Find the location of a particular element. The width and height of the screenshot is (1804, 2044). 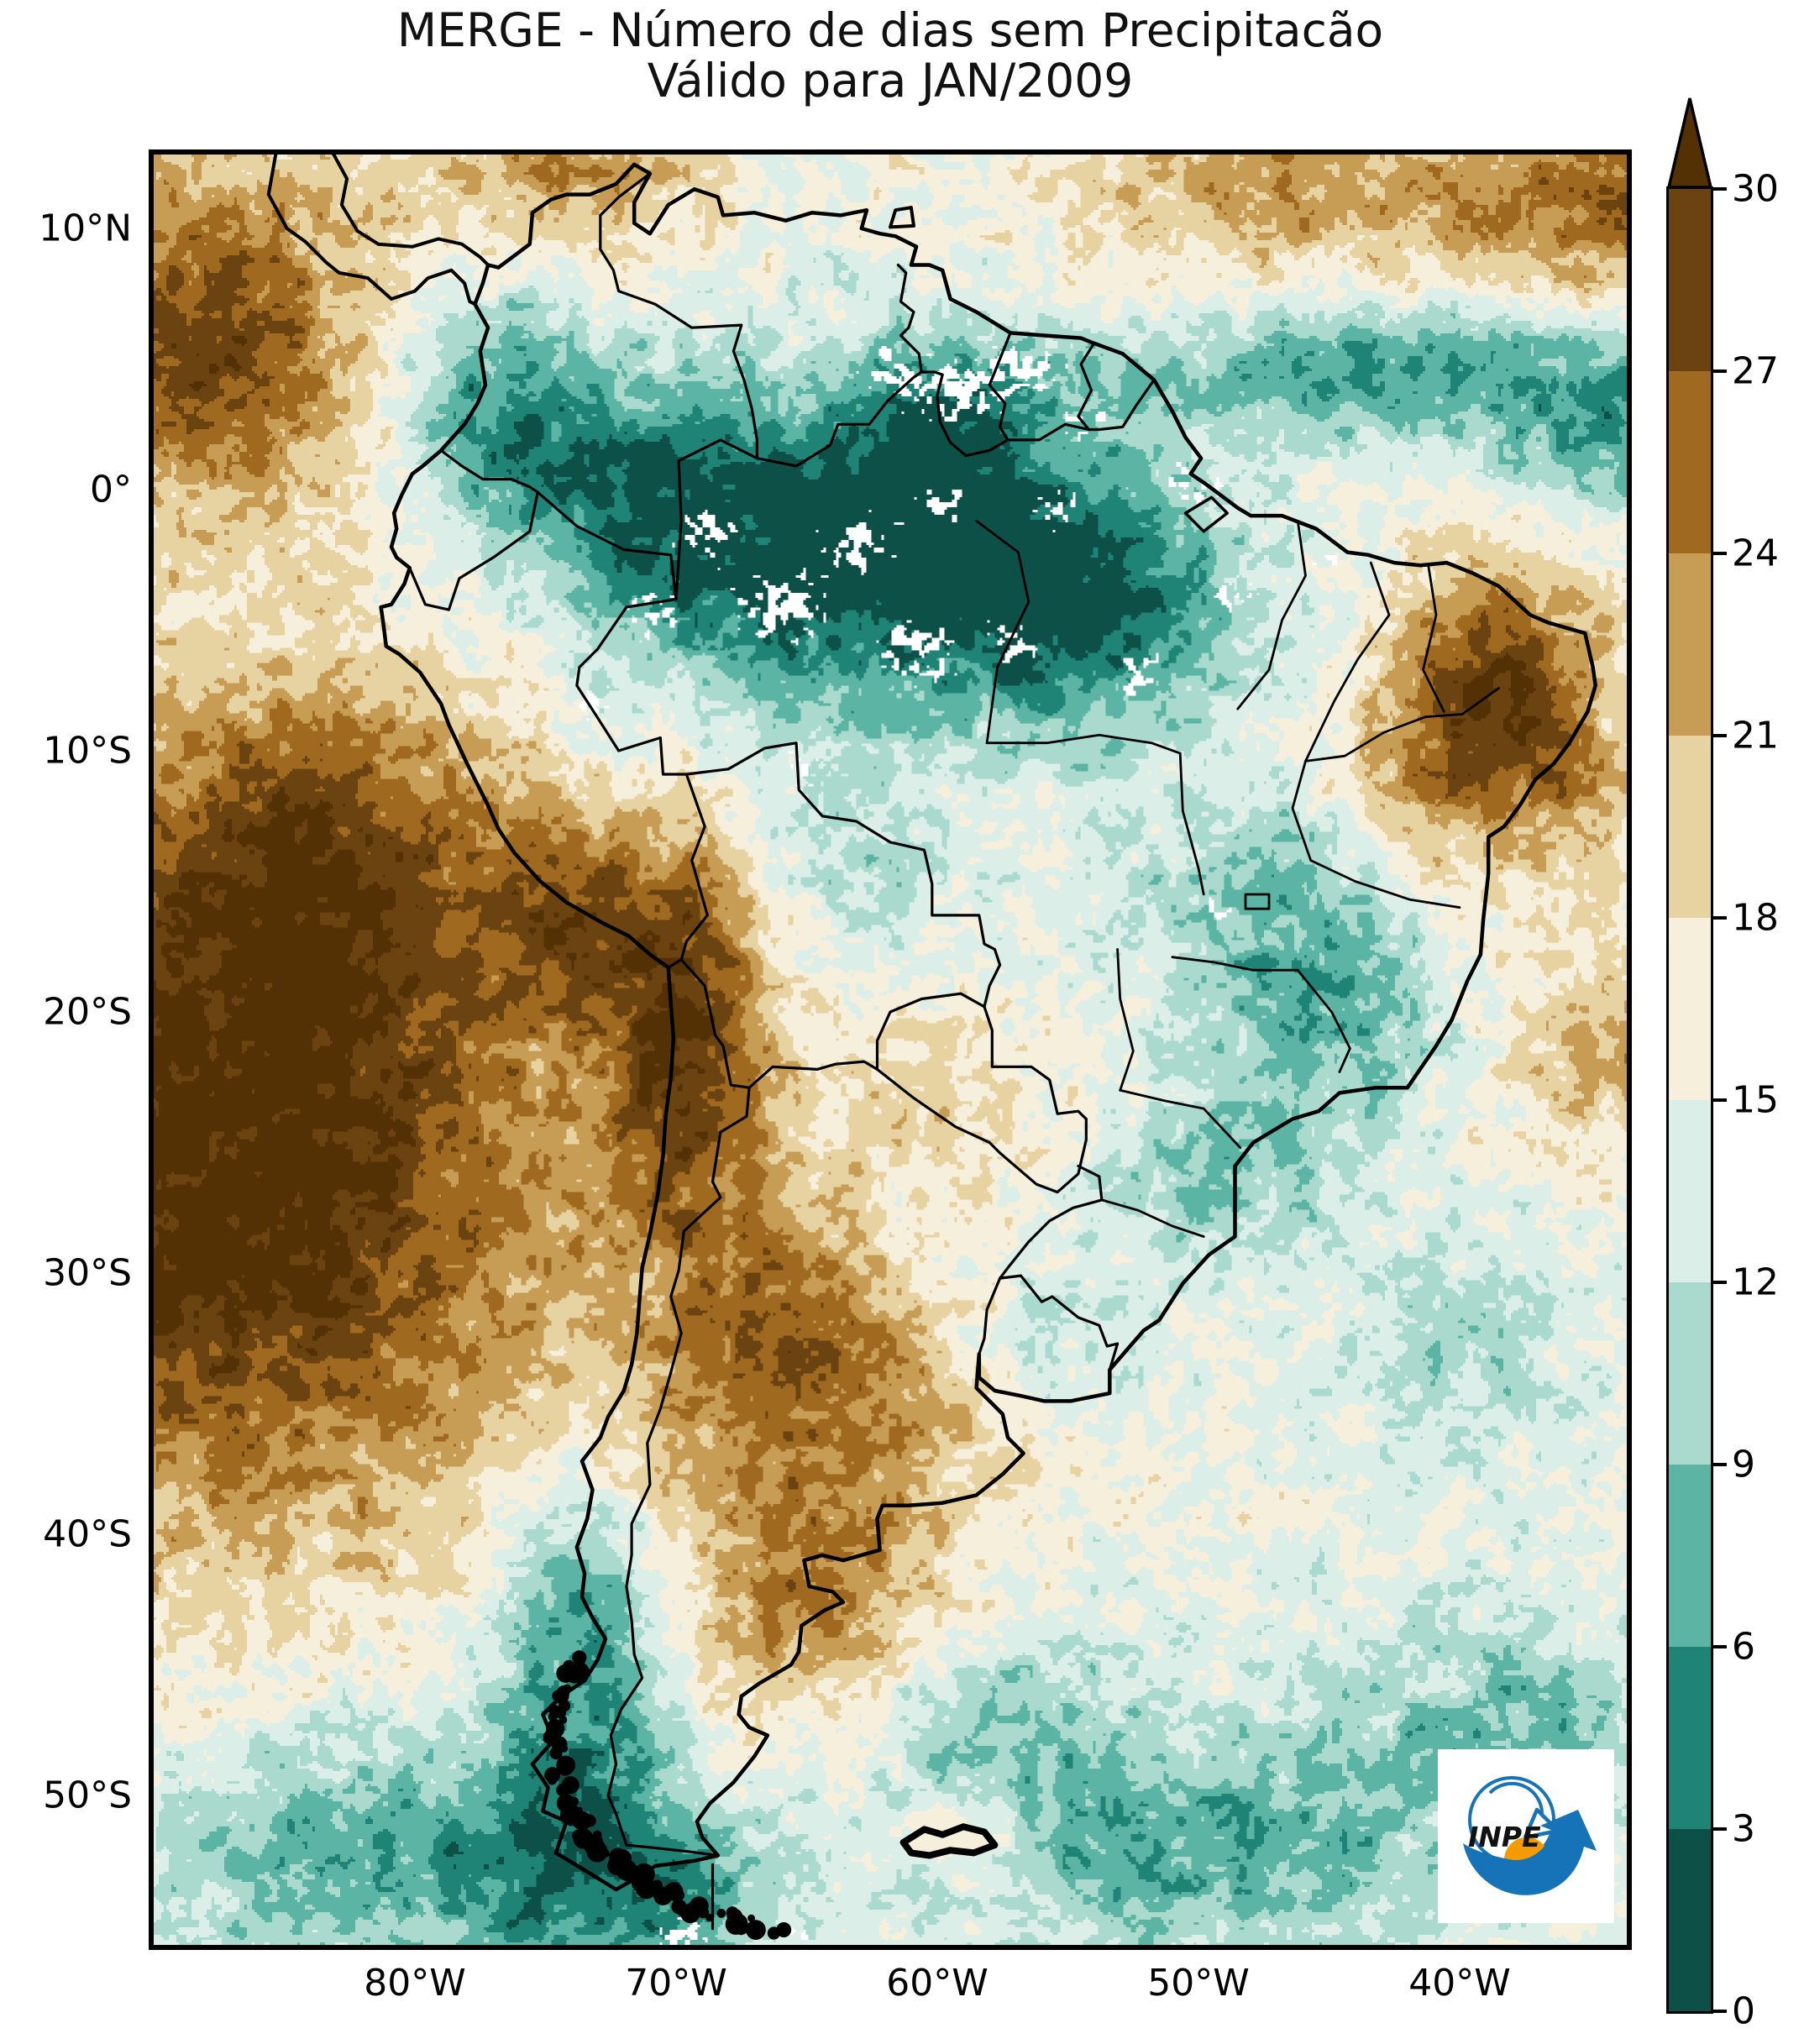

colorbar-frame is located at coordinates (1689, 1100).